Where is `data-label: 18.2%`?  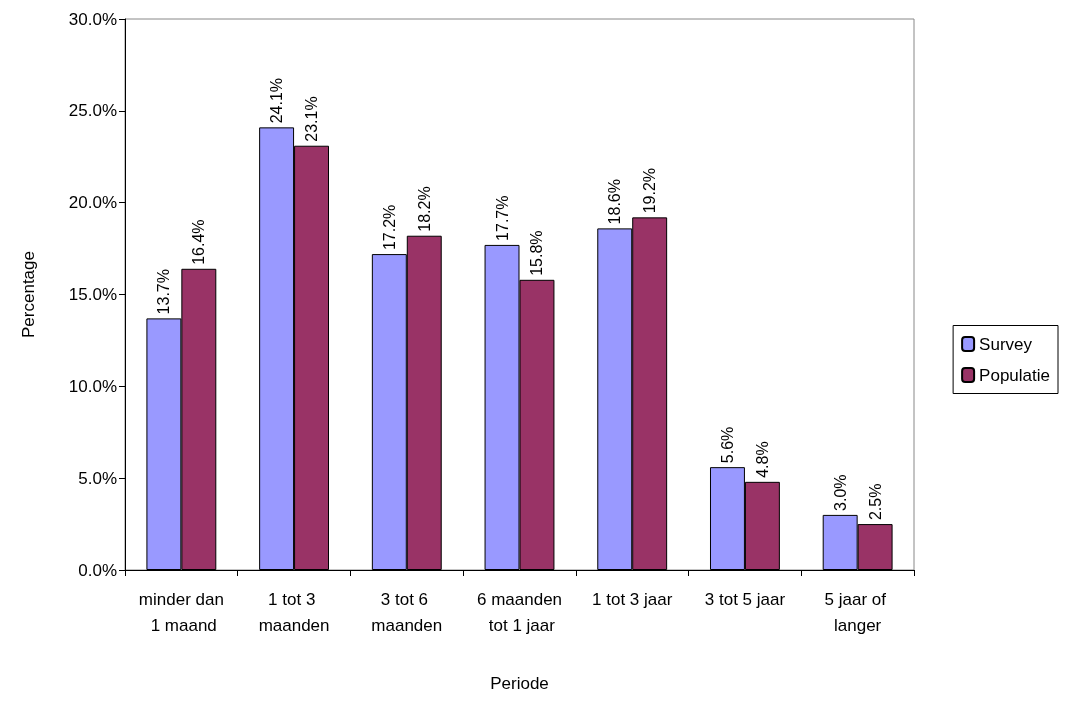
data-label: 18.2% is located at coordinates (424, 209).